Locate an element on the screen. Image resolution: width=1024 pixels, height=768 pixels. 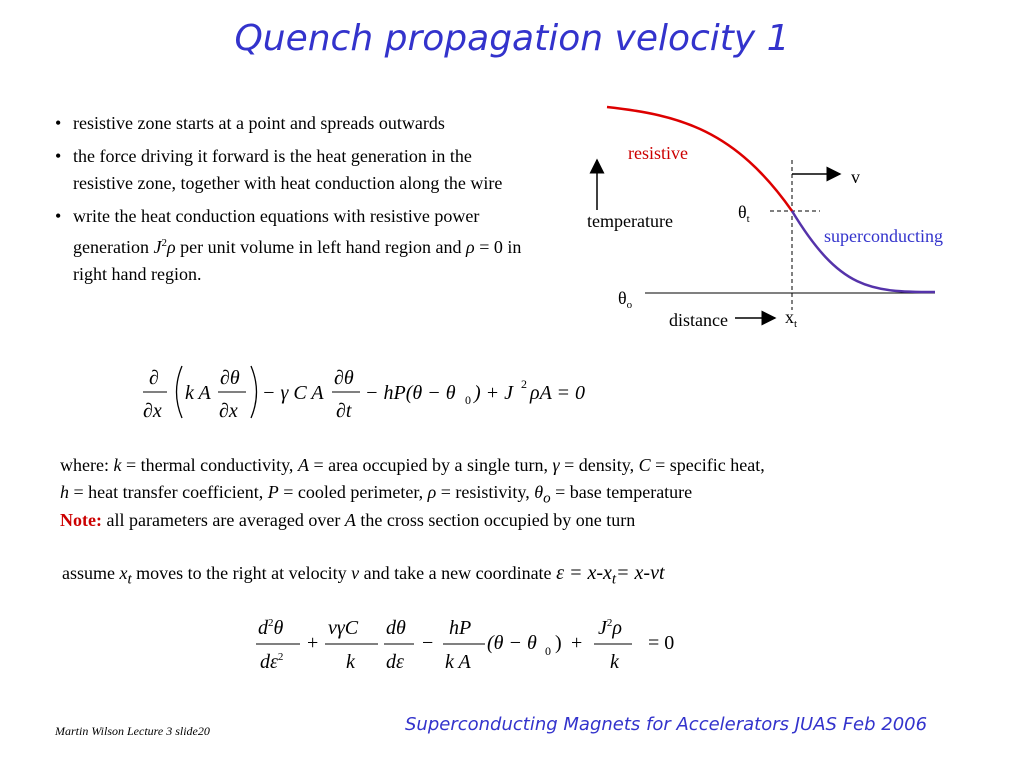
eq1-rest1: − hP(θ − θ is located at coordinates (410, 393).